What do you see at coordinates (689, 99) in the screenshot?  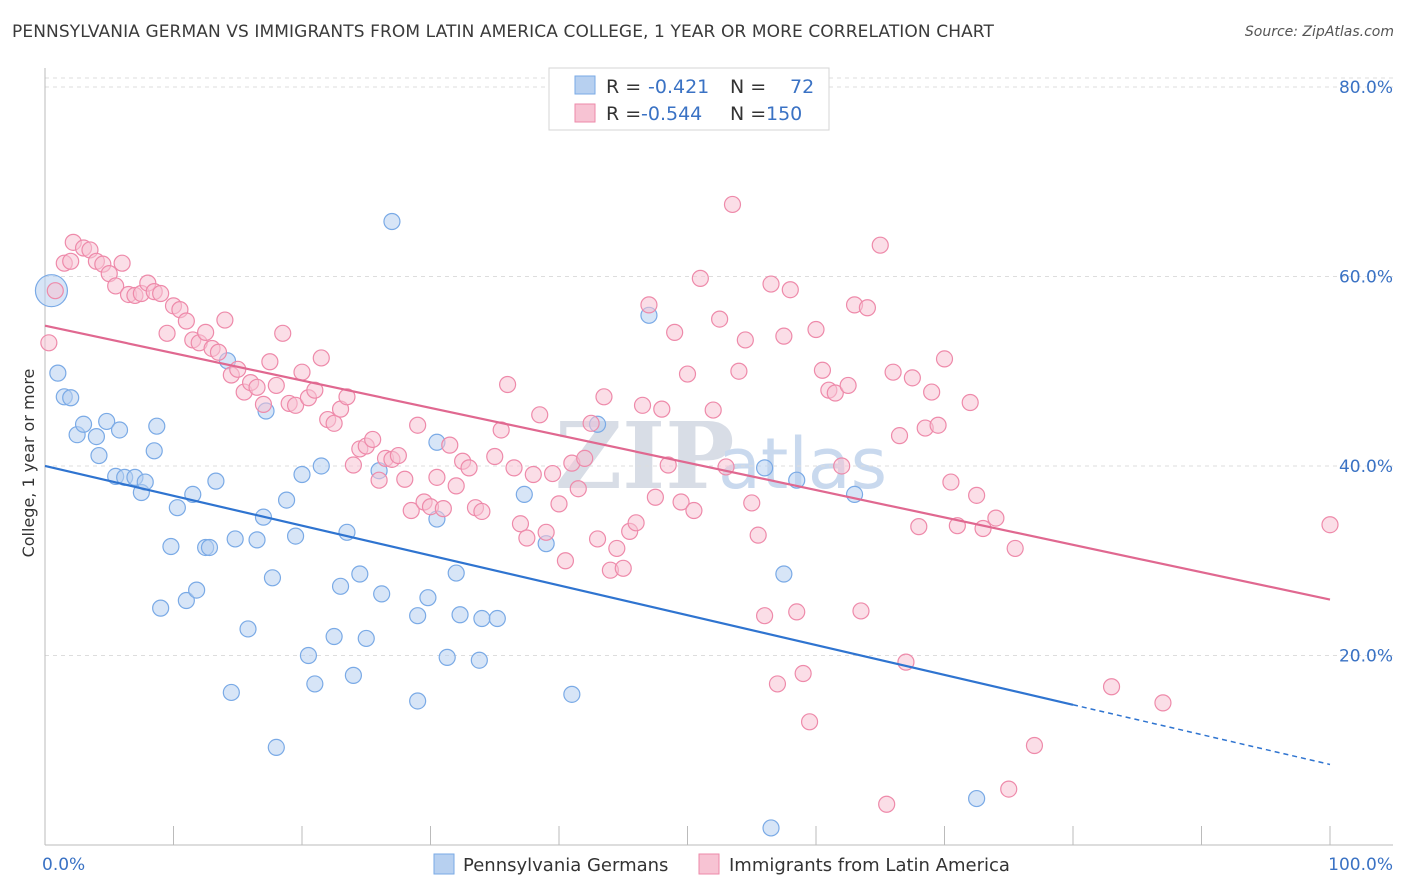 I see `stats-legend-box` at bounding box center [689, 99].